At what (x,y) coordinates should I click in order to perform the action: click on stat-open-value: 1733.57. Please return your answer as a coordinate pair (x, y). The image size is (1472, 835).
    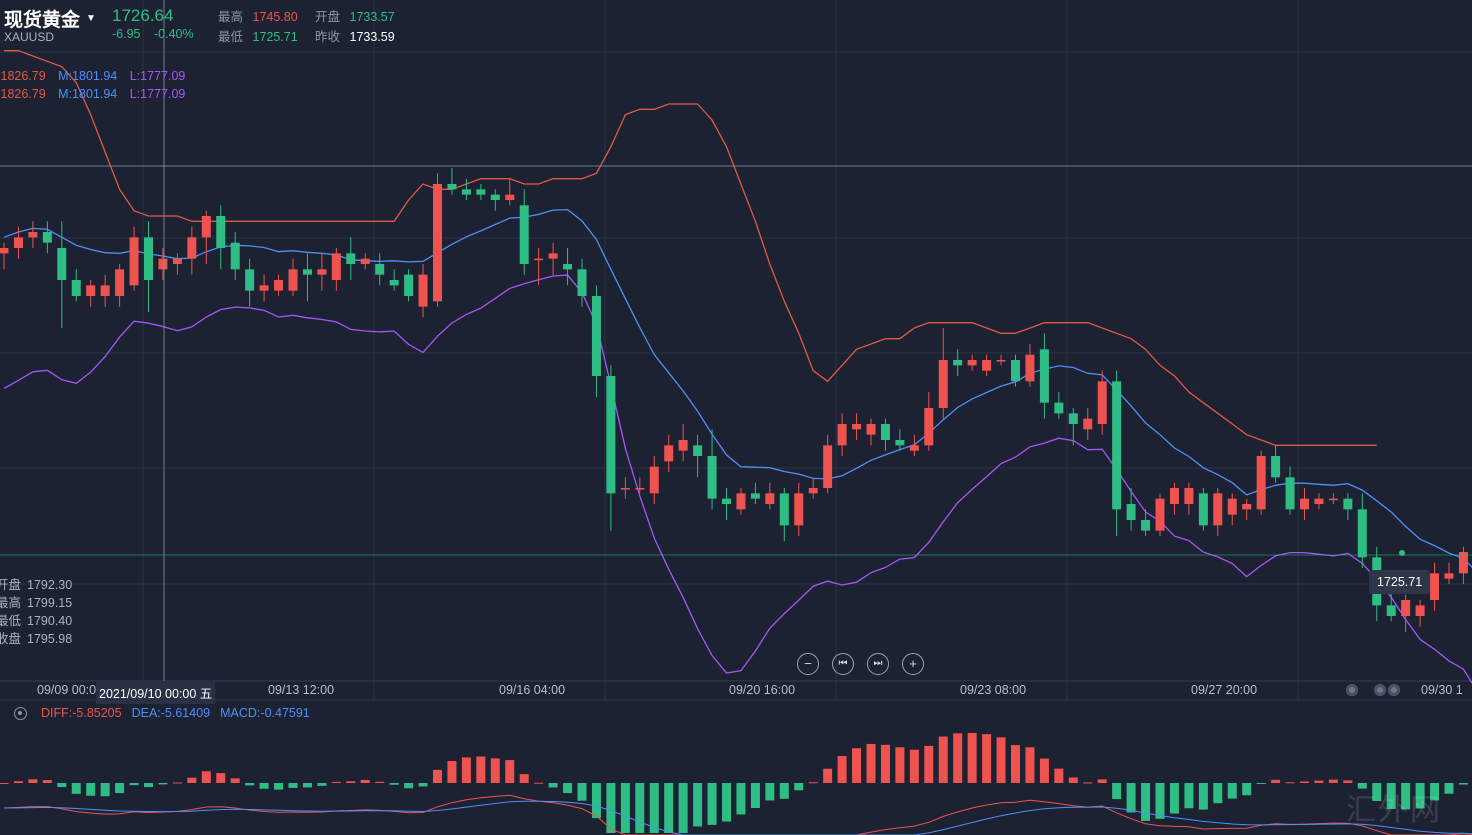
    Looking at the image, I should click on (372, 17).